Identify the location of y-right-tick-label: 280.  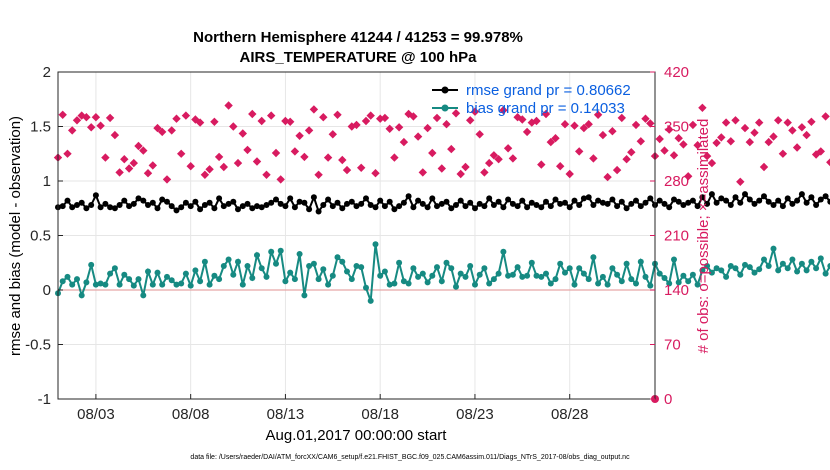
(676, 181).